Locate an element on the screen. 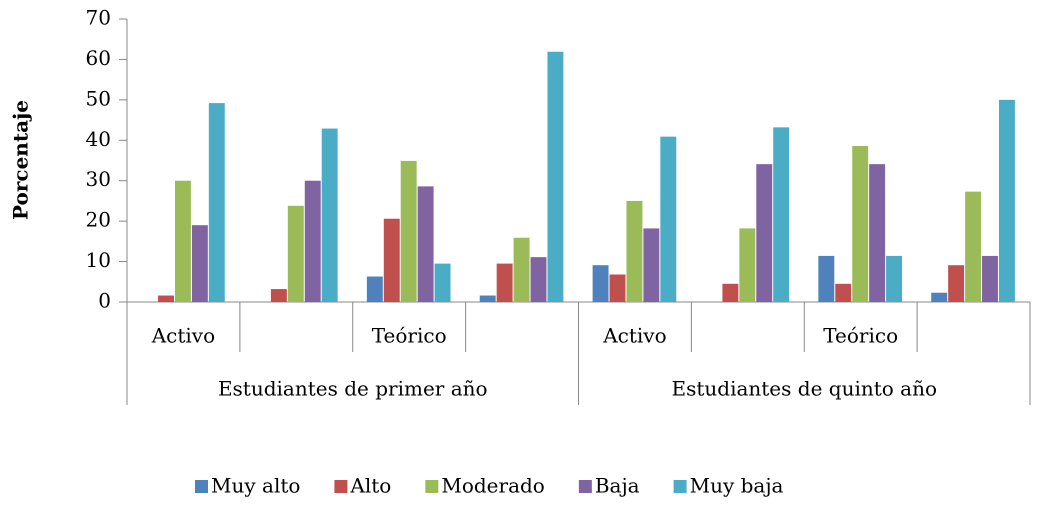 The height and width of the screenshot is (525, 1038). legend-label: Moderado is located at coordinates (493, 486).